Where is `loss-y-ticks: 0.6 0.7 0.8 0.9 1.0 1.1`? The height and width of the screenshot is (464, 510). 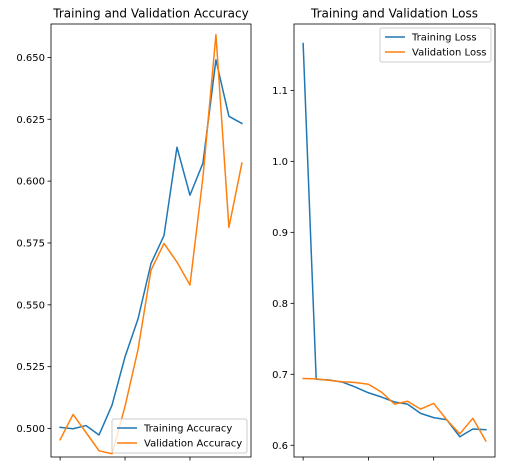
loss-y-ticks: 0.6 0.7 0.8 0.9 1.0 1.1 is located at coordinates (283, 269).